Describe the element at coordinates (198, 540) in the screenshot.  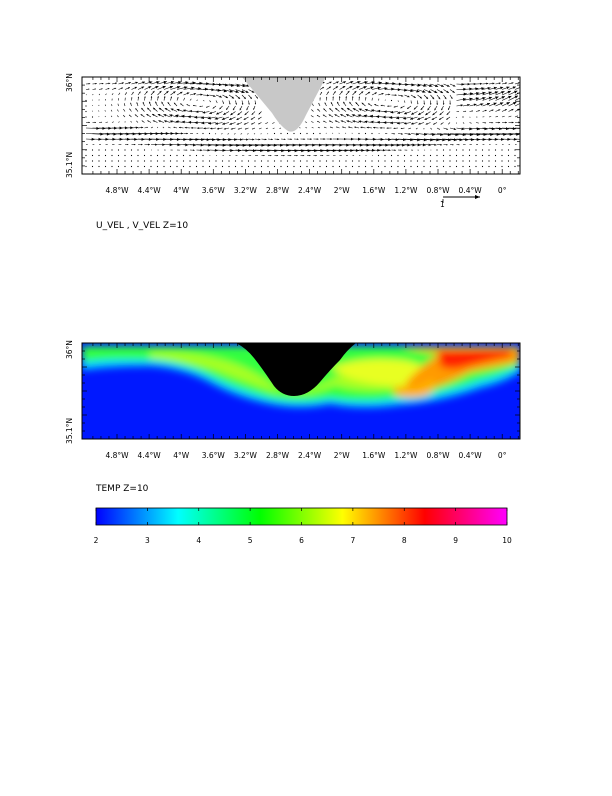
I see `colorbar-tick-label: 4` at that location.